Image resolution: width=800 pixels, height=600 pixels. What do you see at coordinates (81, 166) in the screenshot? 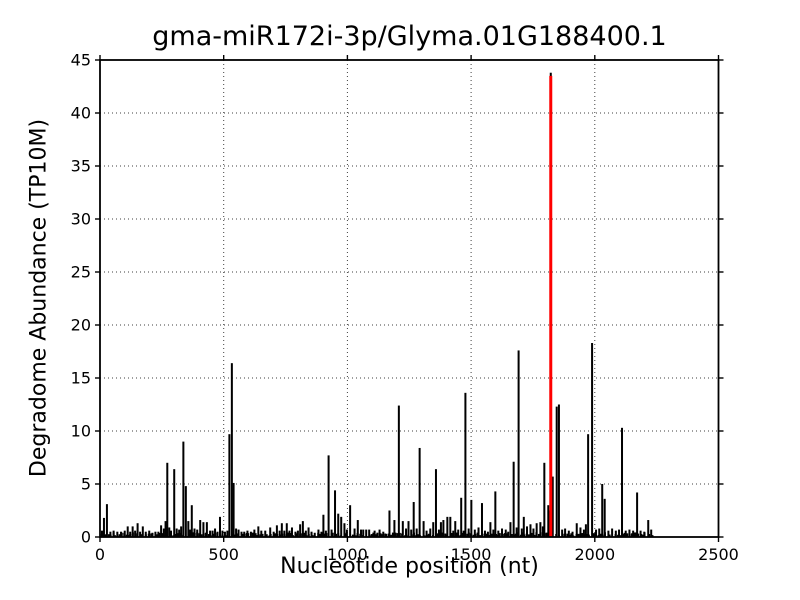
I see `y-tick-label: 35` at bounding box center [81, 166].